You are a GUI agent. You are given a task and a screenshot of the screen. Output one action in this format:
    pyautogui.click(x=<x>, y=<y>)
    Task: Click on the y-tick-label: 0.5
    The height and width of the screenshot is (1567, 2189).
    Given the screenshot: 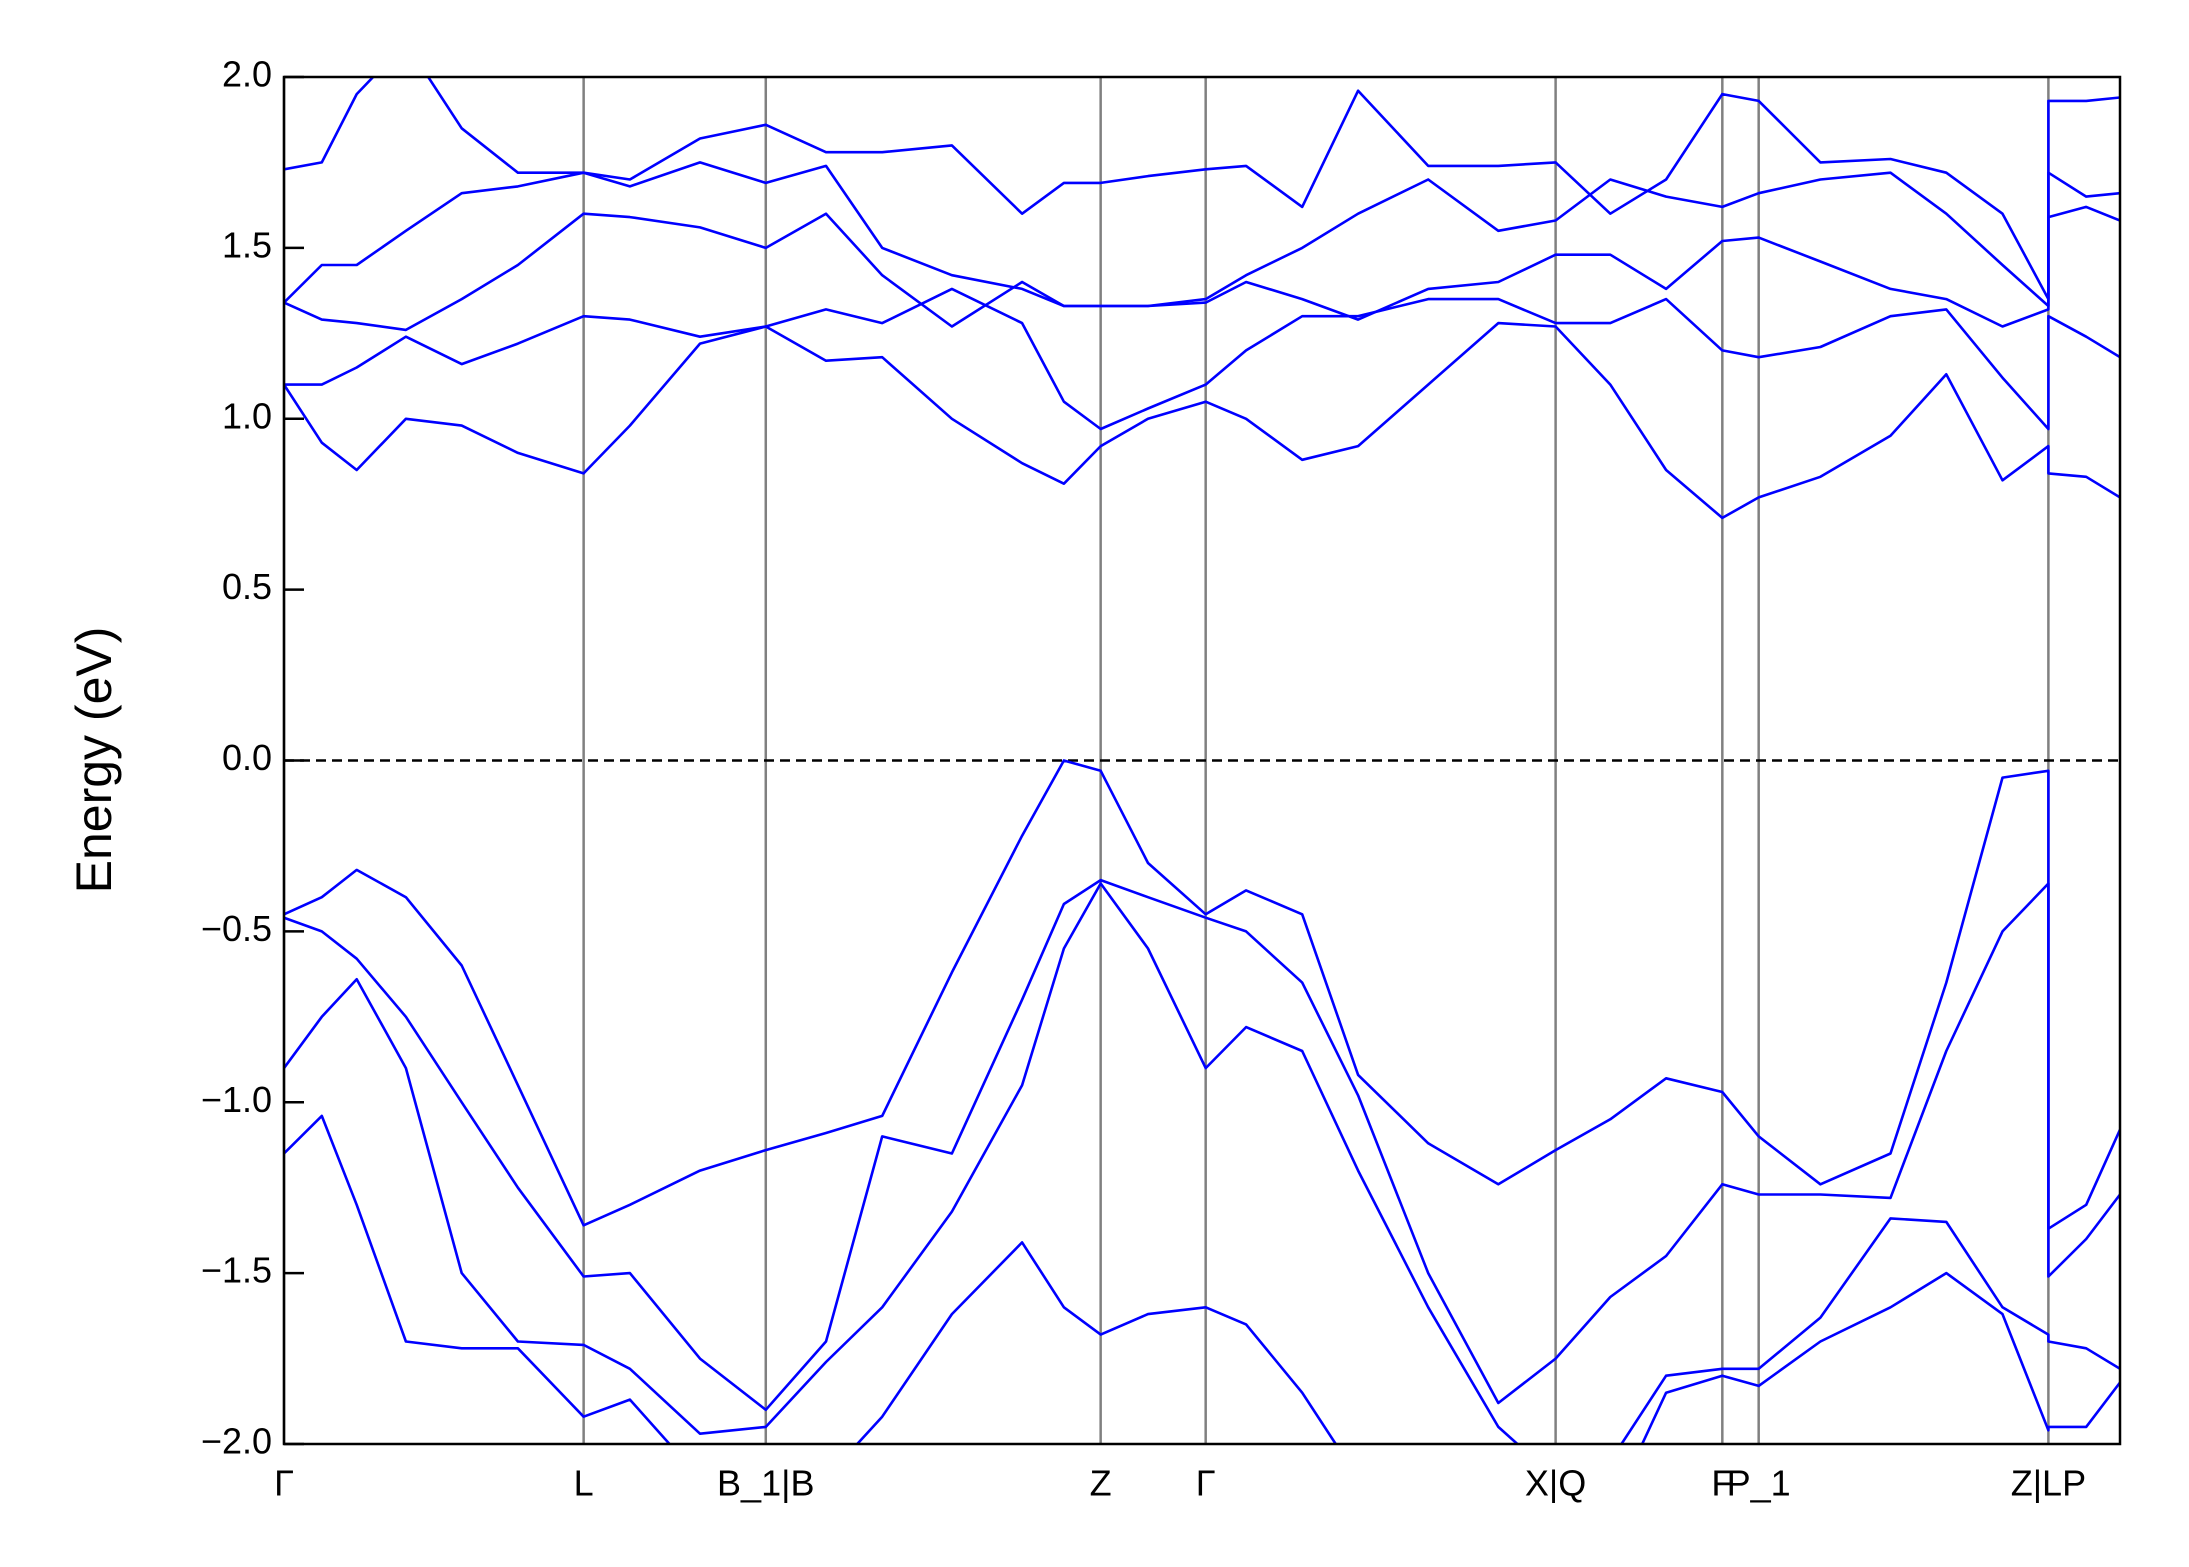 What is the action you would take?
    pyautogui.click(x=247, y=586)
    